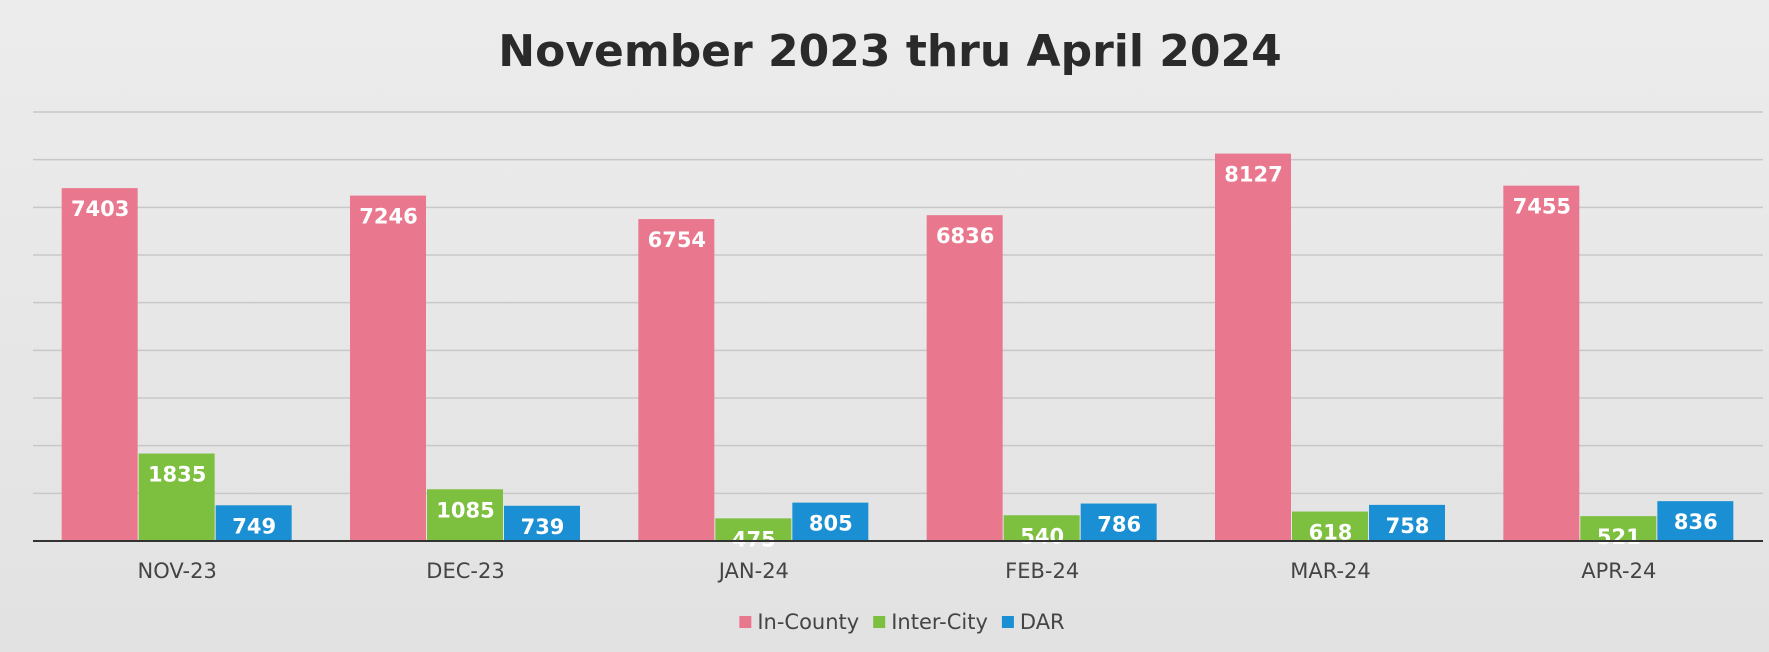  What do you see at coordinates (753, 571) in the screenshot?
I see `x-tick-label: JAN-24` at bounding box center [753, 571].